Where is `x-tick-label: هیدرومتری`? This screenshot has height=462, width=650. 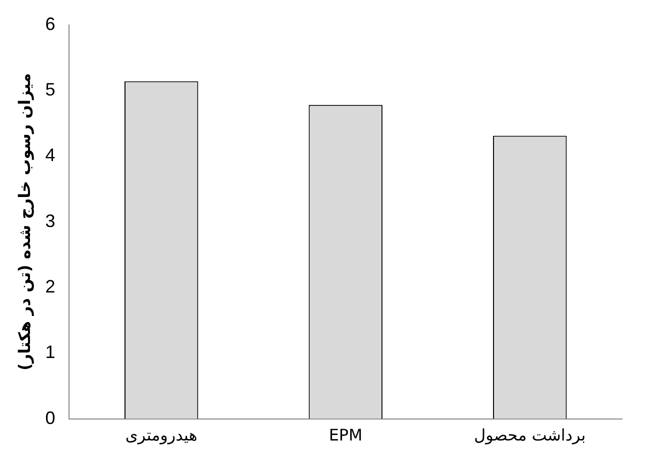 x-tick-label: هیدرومتری is located at coordinates (161, 435).